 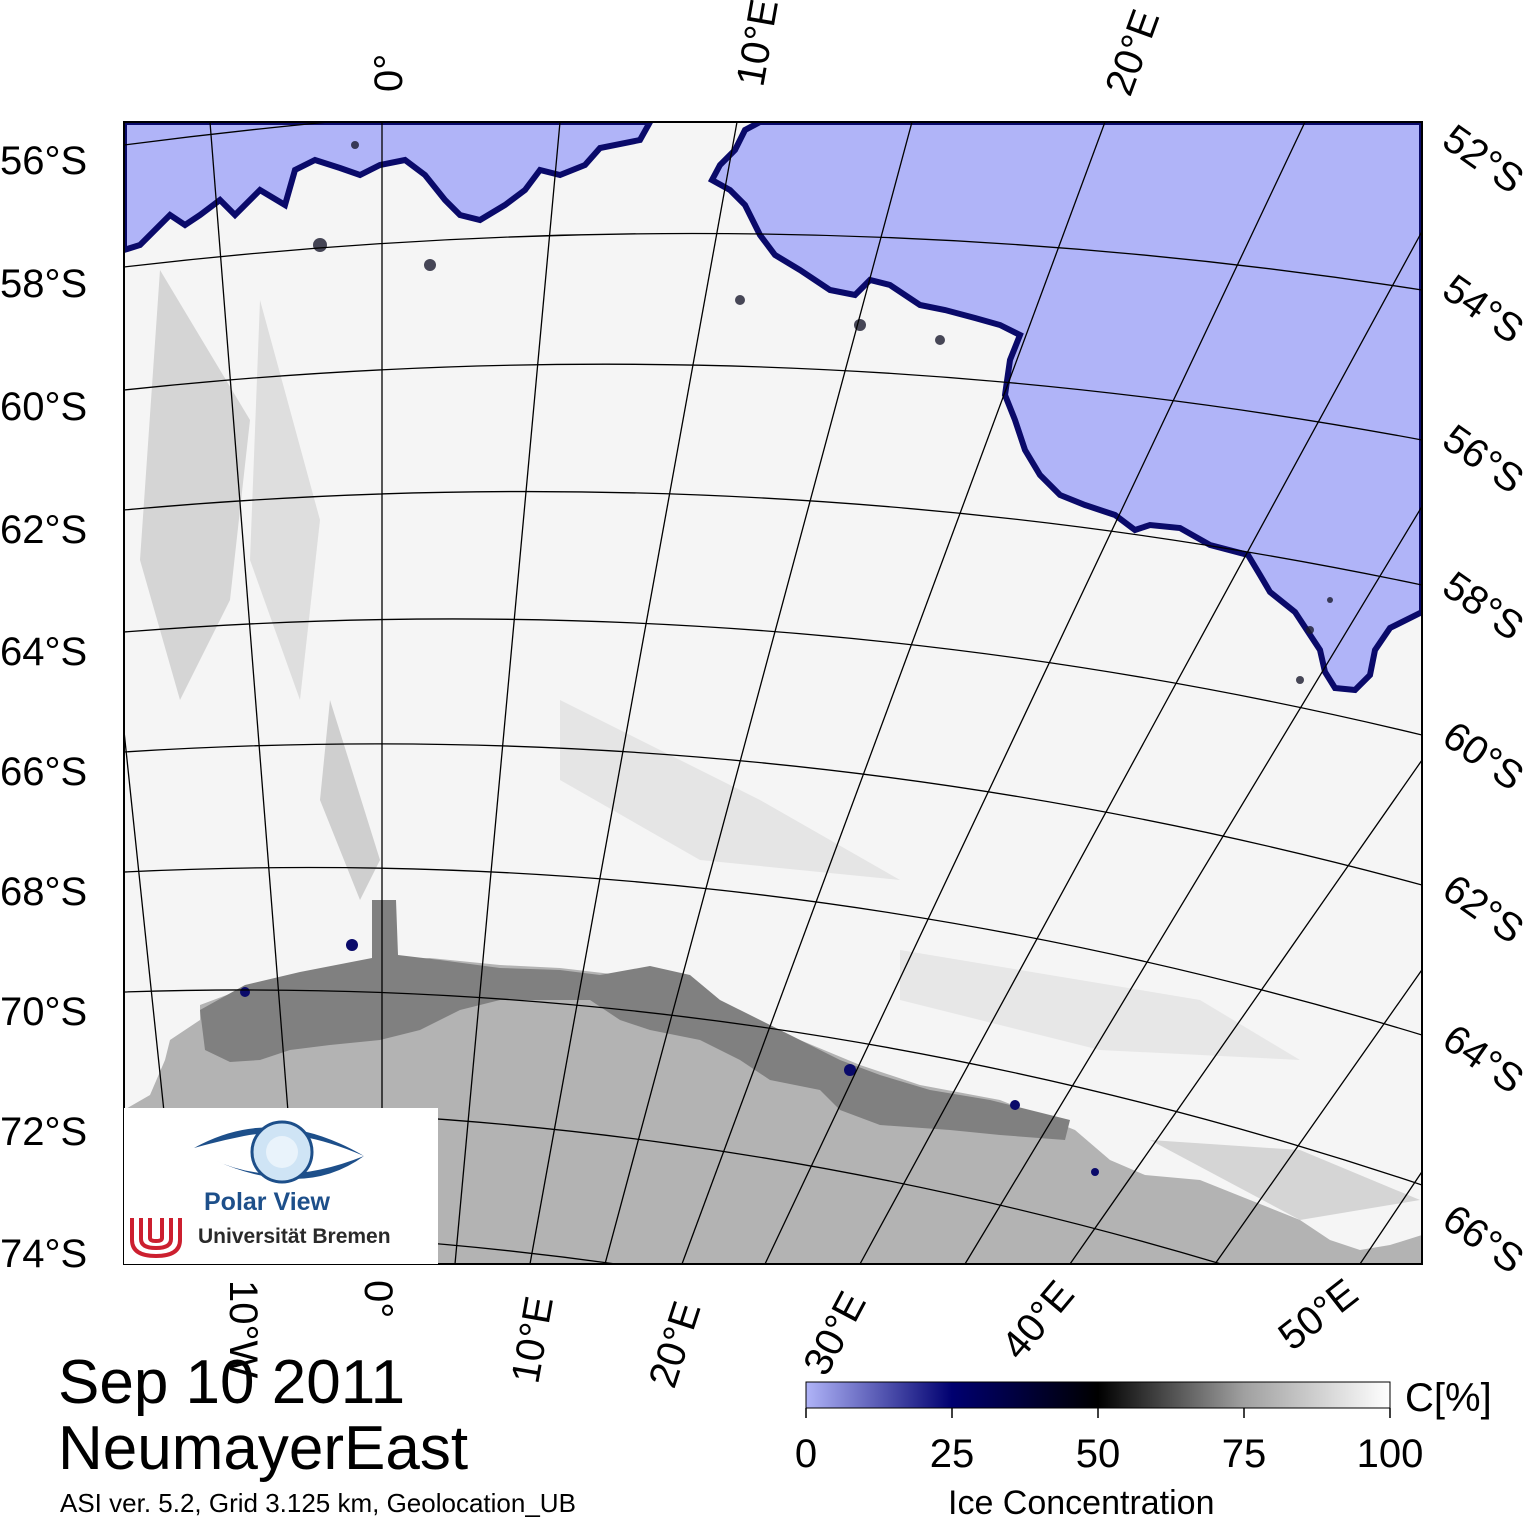 I want to click on map-date: Sep 10 2011, so click(x=232, y=1382).